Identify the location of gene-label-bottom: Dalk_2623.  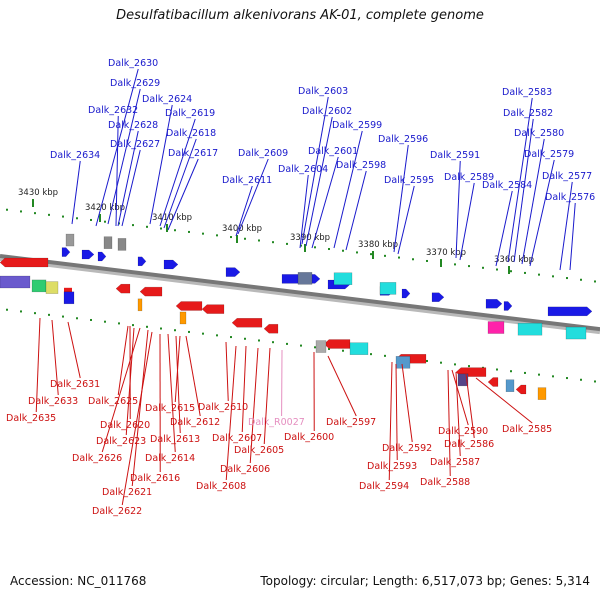
(121, 441).